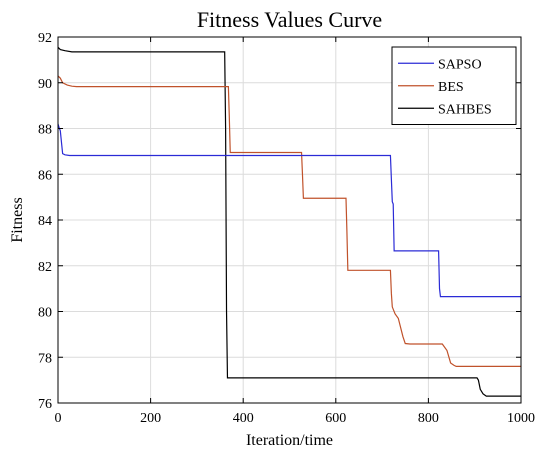 The image size is (550, 459). Describe the element at coordinates (150, 418) in the screenshot. I see `x-tick-label: 200` at that location.